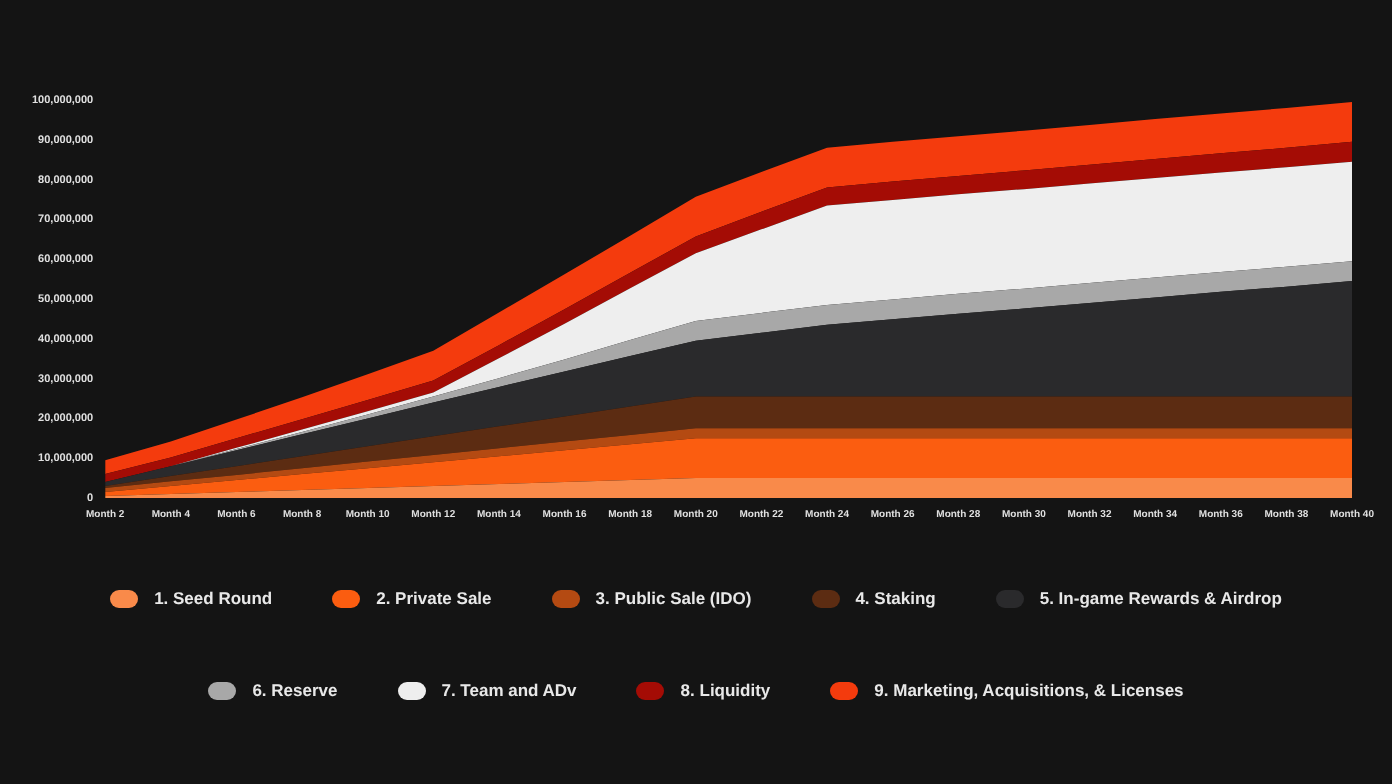 This screenshot has width=1392, height=784. I want to click on legend-label: 2. Private Sale, so click(434, 598).